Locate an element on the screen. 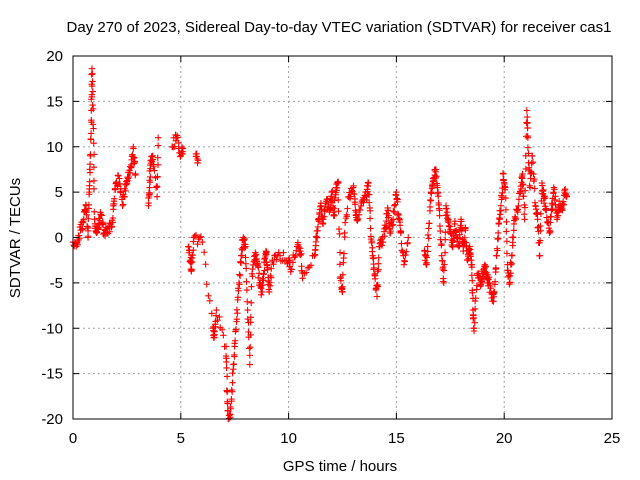  y-tick-label: 20 is located at coordinates (54, 56).